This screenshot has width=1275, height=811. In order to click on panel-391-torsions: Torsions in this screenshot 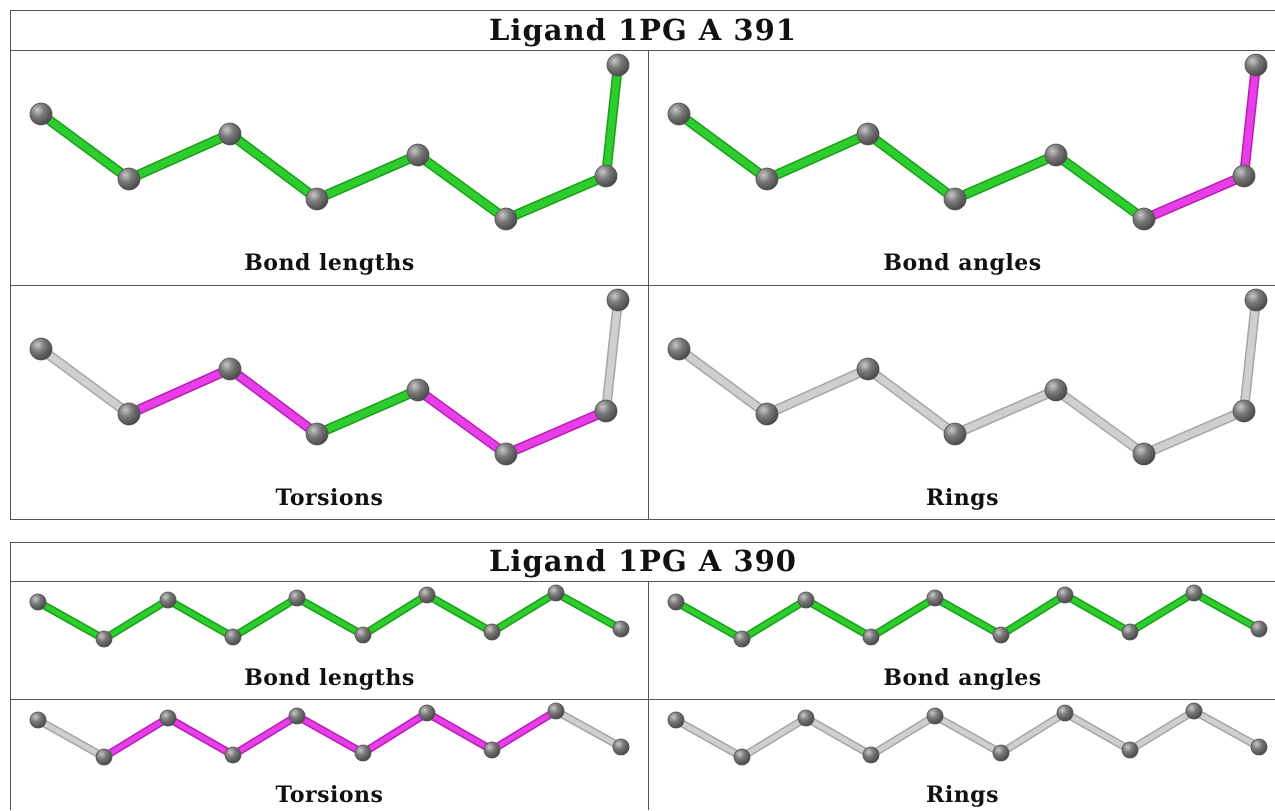, I will do `click(329, 403)`.